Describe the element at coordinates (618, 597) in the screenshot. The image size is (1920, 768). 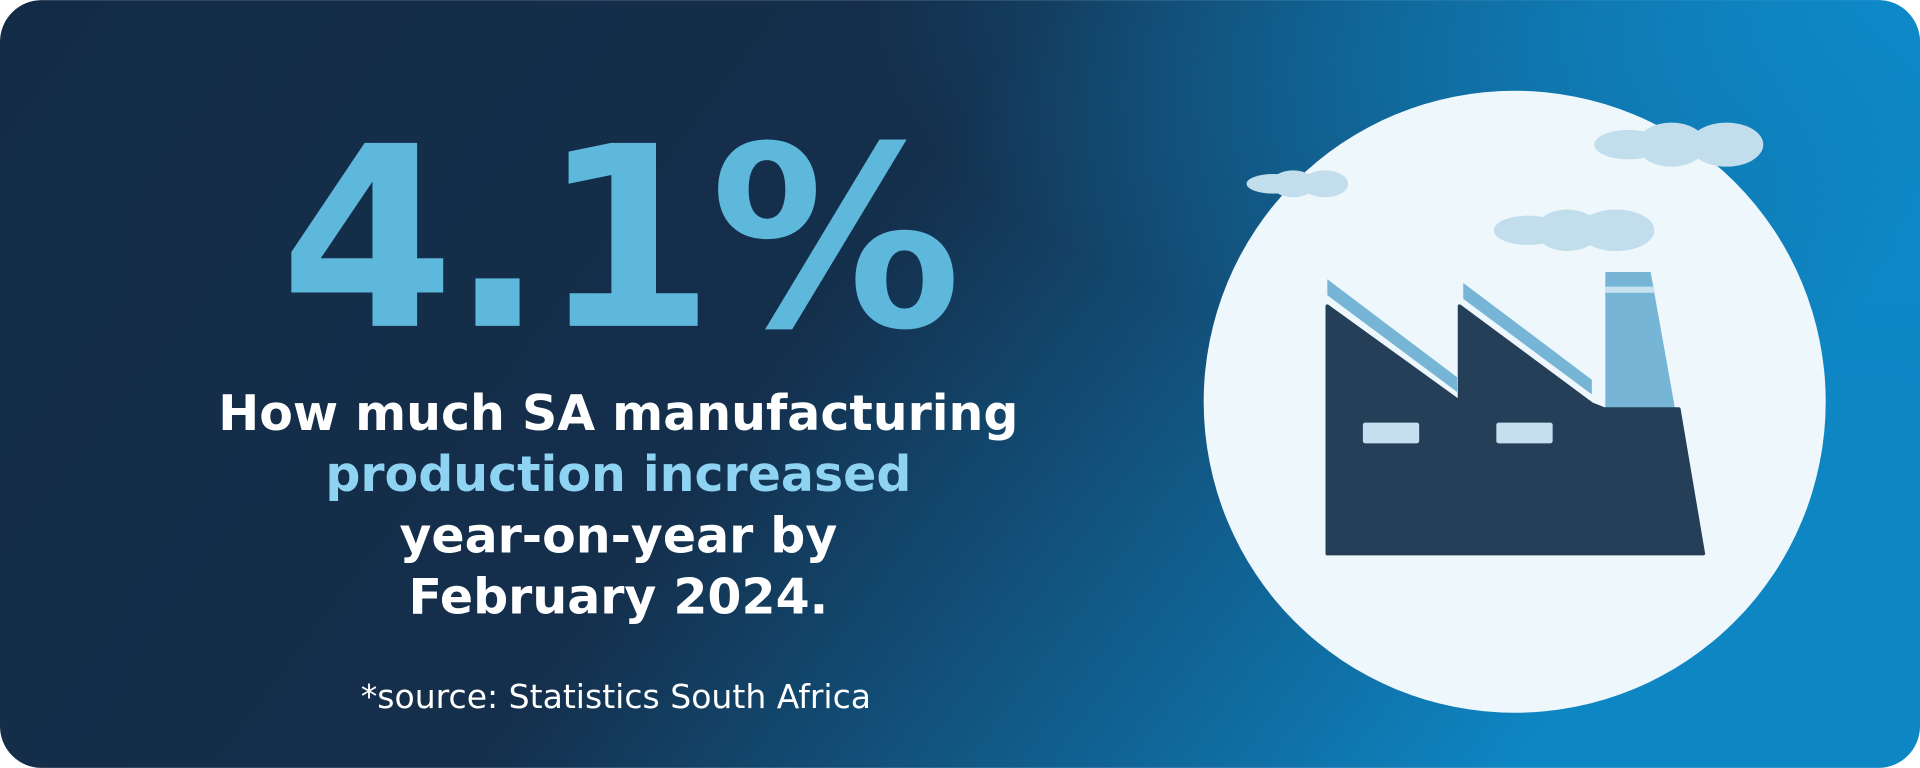
I see `headline-line: February 2024.` at that location.